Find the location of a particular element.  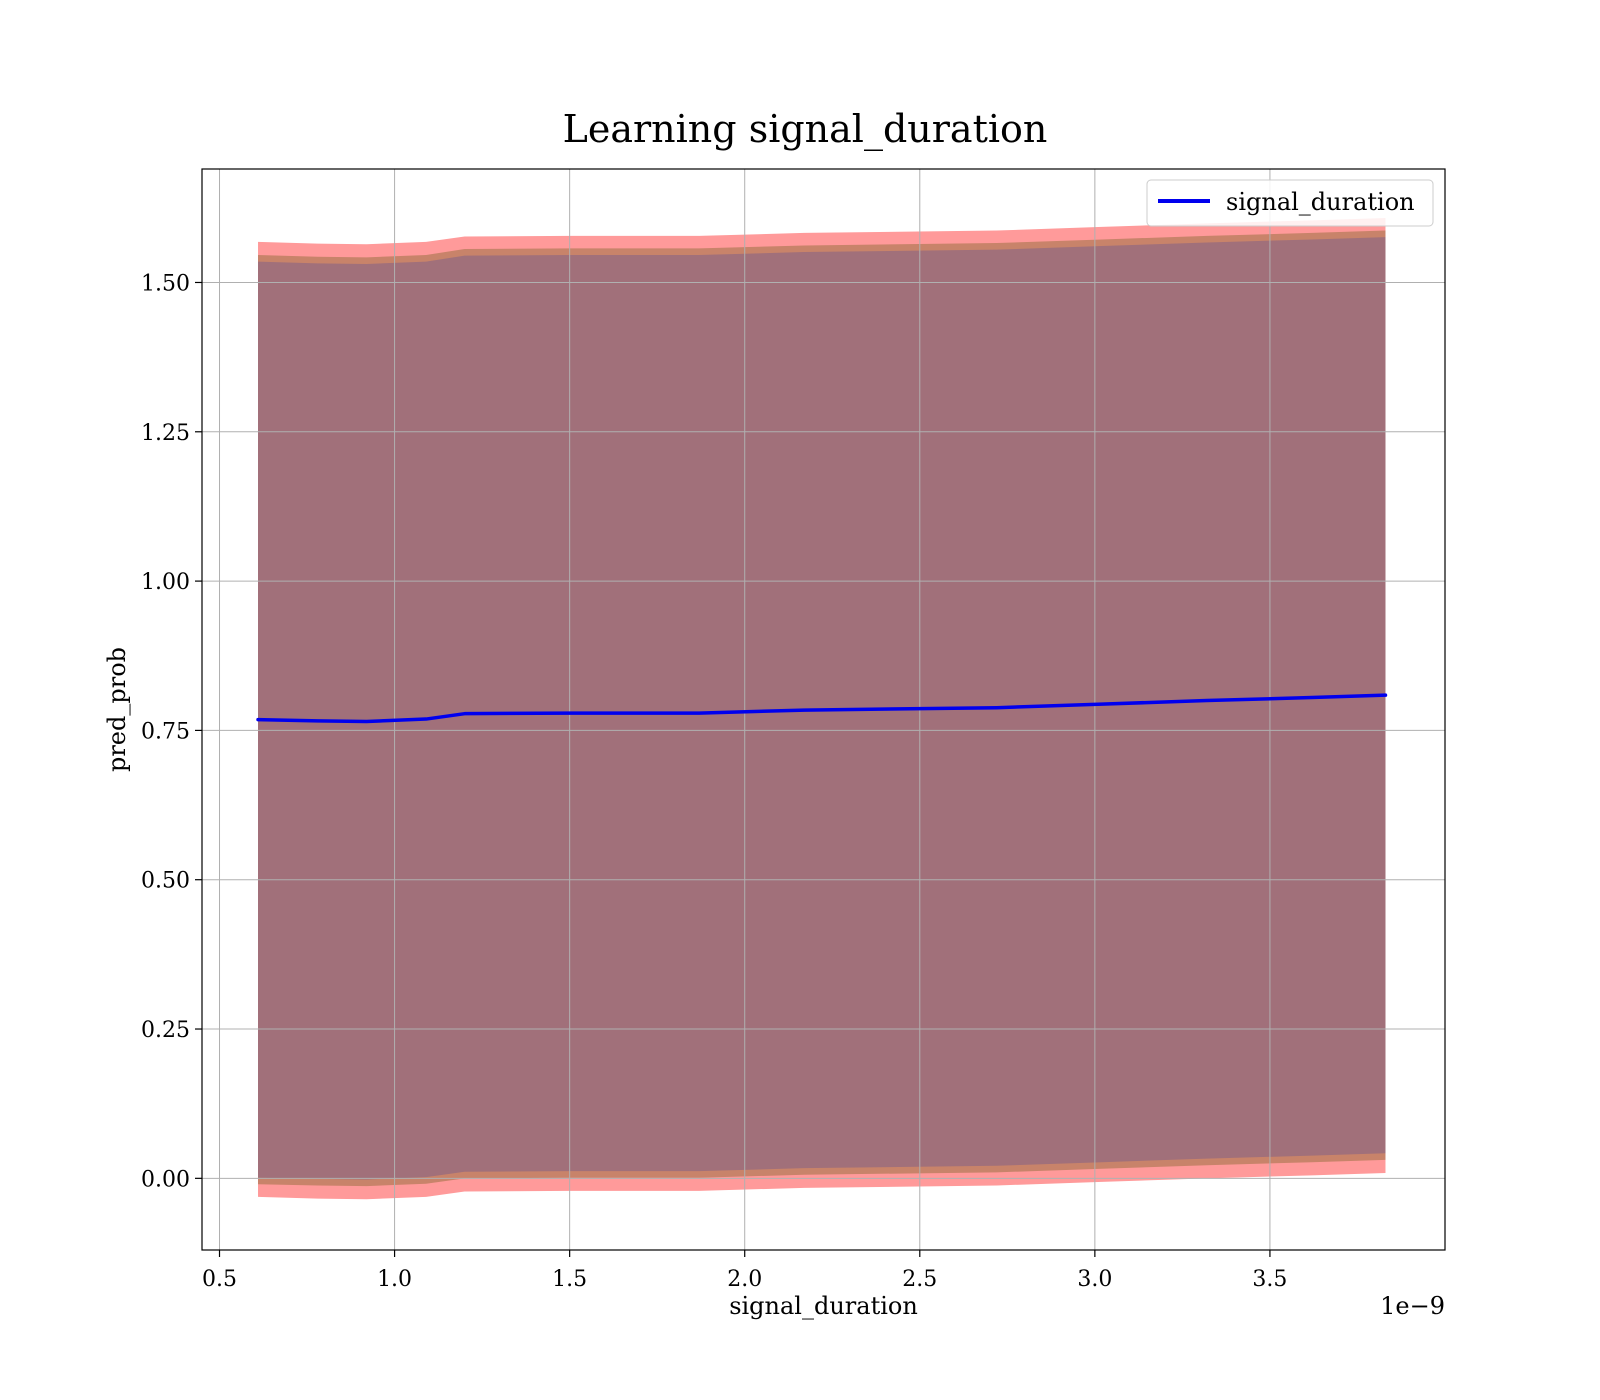

y-tick-label: 0.00 is located at coordinates (165, 1179).